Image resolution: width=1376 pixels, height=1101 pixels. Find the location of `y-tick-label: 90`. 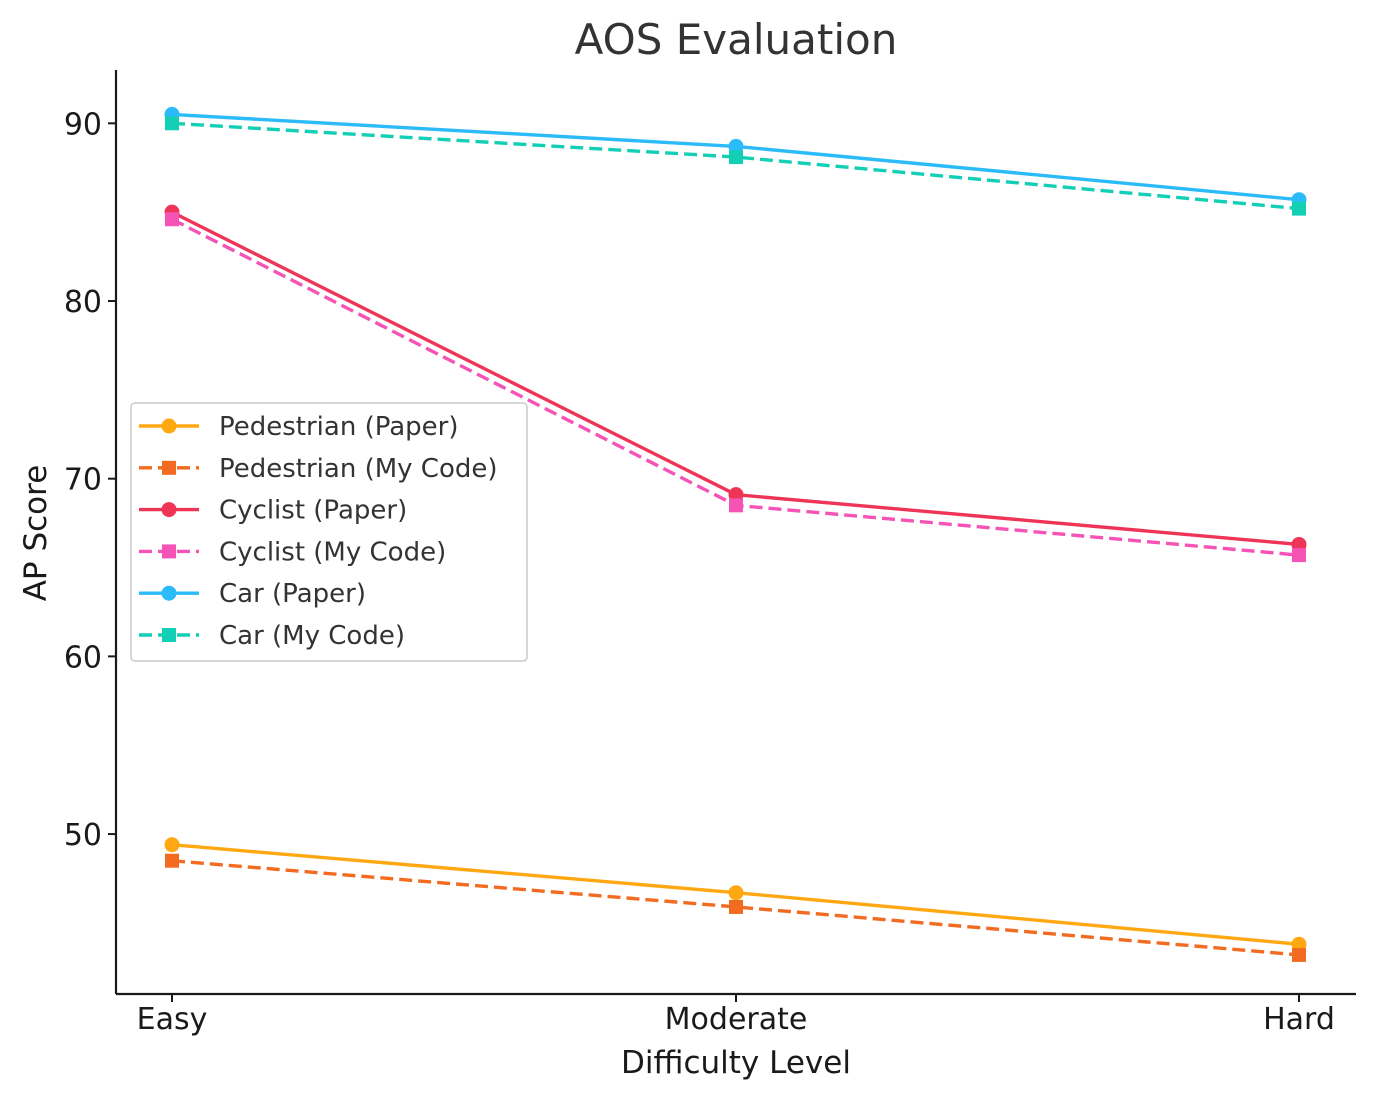

y-tick-label: 90 is located at coordinates (83, 124).